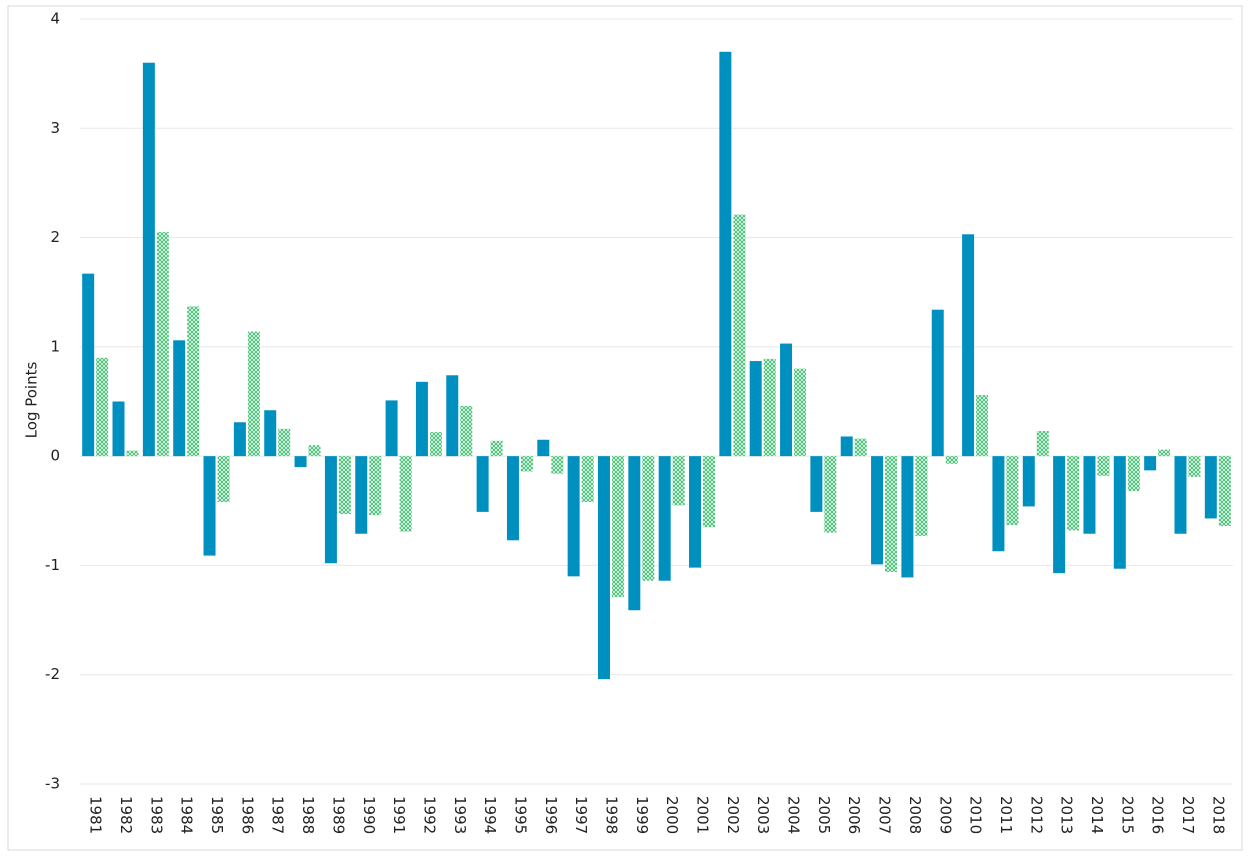 The height and width of the screenshot is (856, 1250). I want to click on x-tick-label: 1997, so click(581, 815).